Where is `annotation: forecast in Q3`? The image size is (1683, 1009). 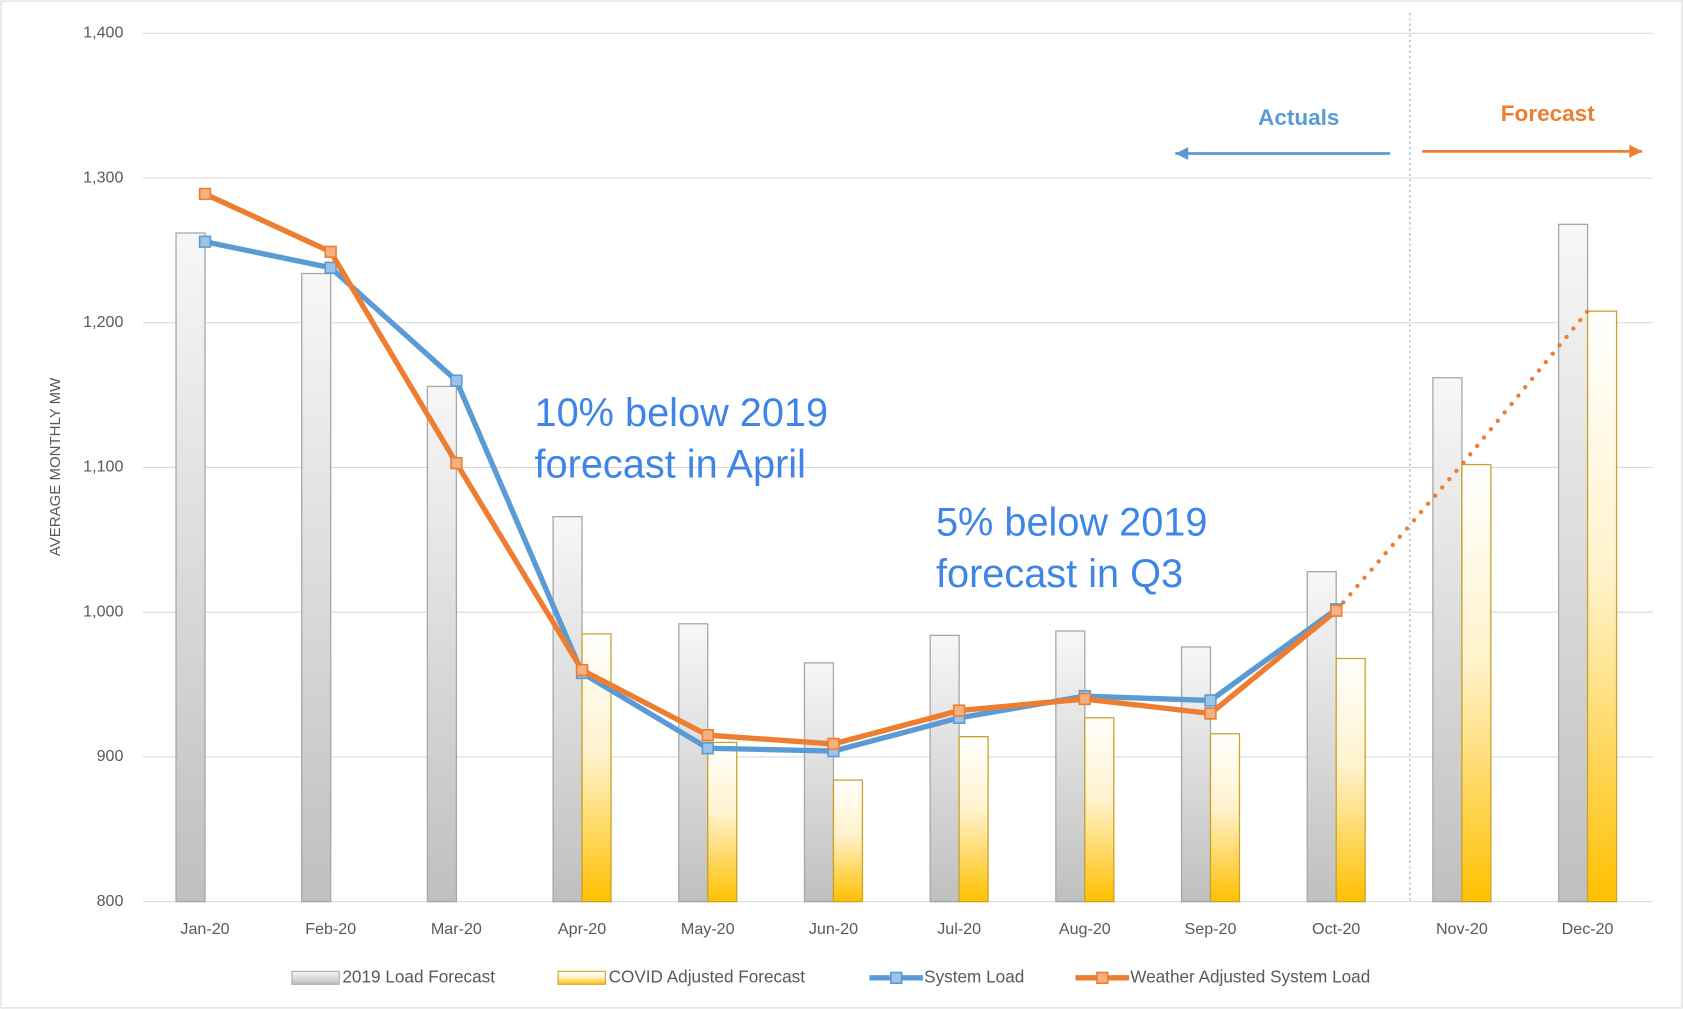 annotation: forecast in Q3 is located at coordinates (1059, 574).